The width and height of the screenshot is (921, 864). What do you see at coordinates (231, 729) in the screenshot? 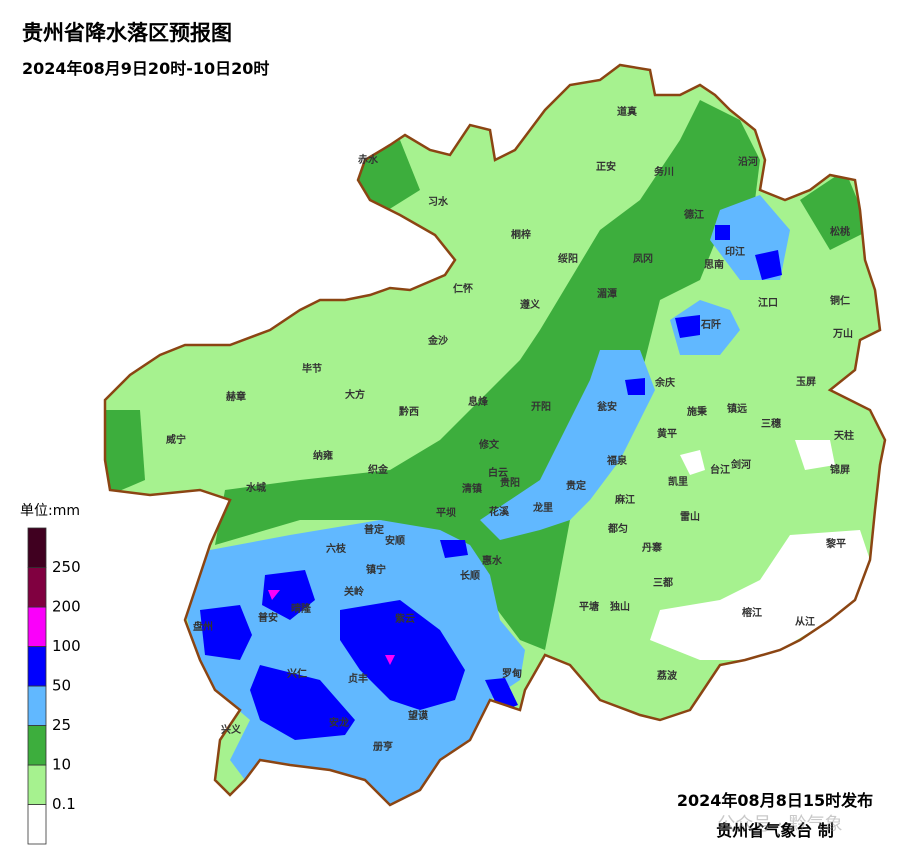
I see `place-label: 兴义` at bounding box center [231, 729].